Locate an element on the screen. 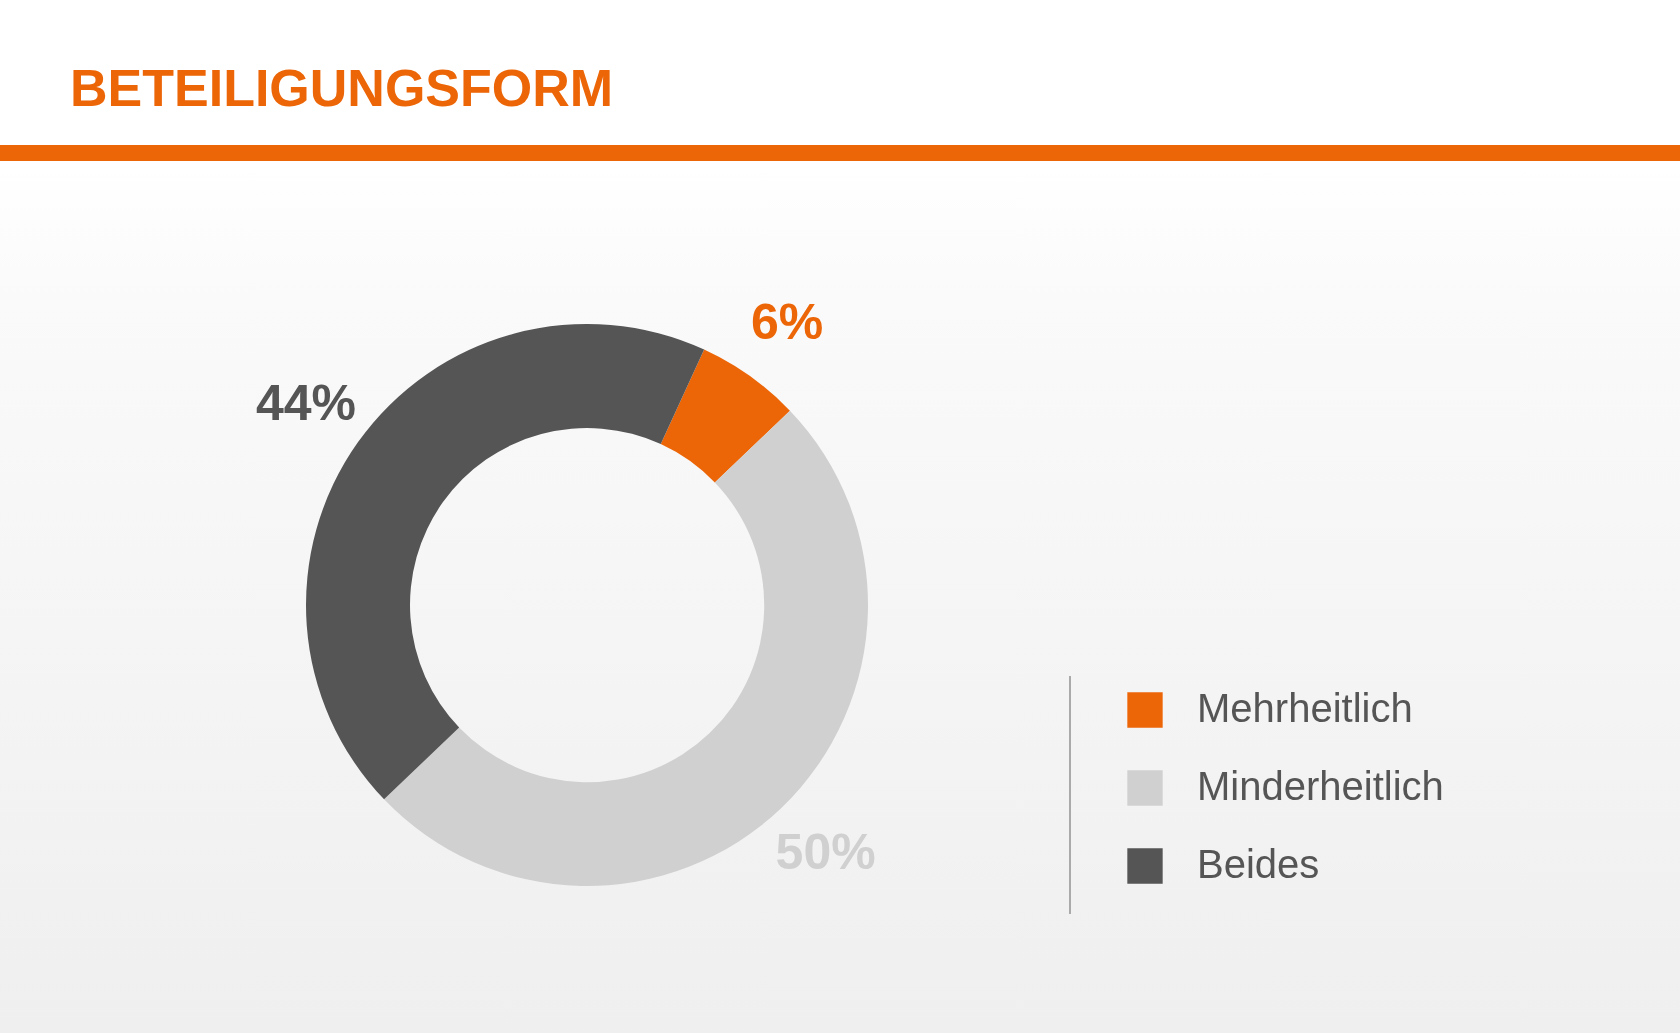 This screenshot has height=1033, width=1680. chart-title: BETEILIGUNGSFORM is located at coordinates (342, 88).